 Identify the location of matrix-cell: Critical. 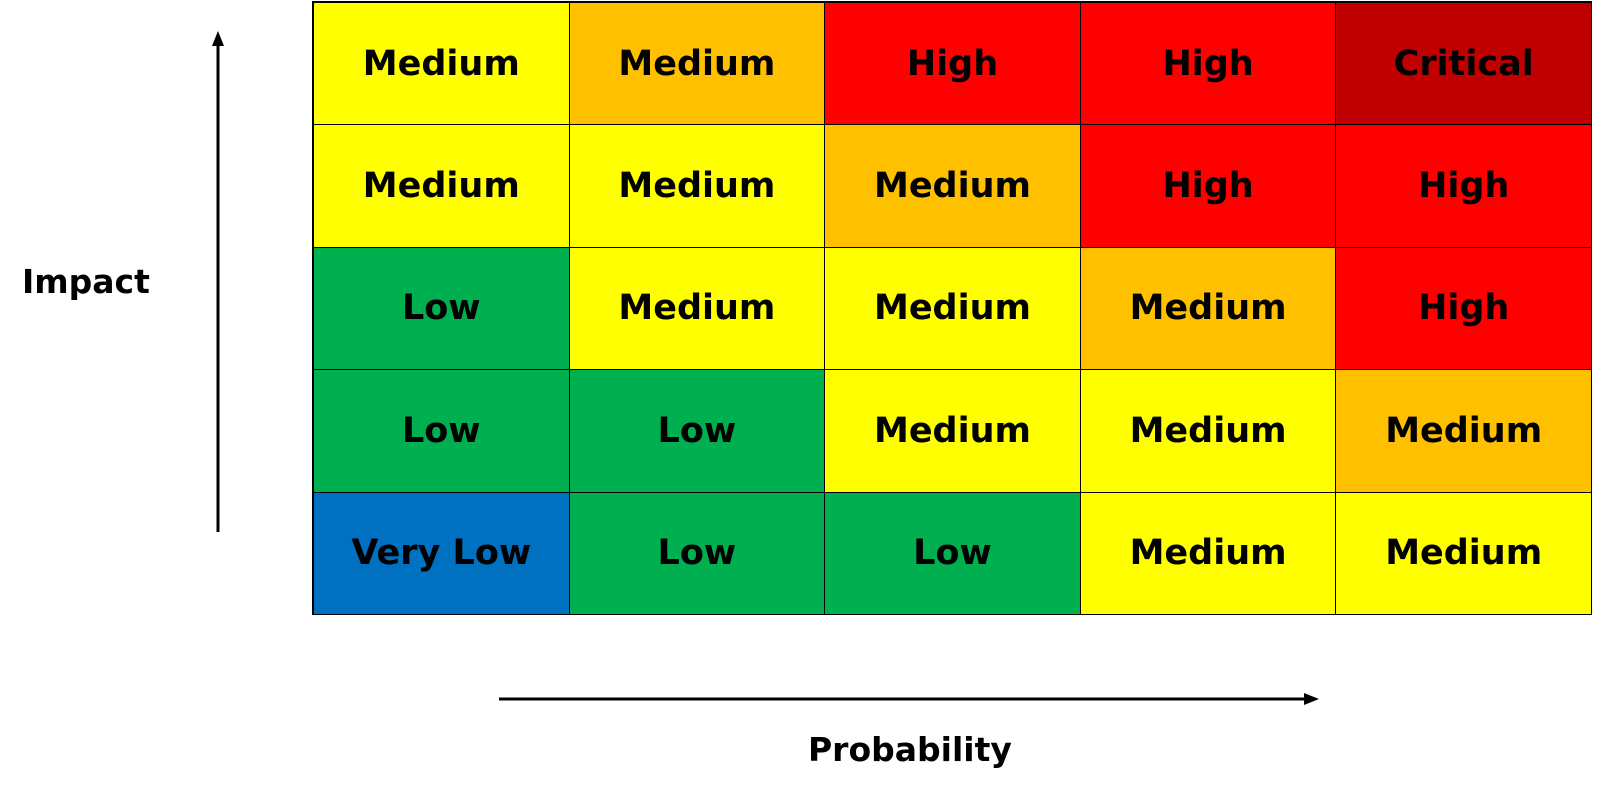
(1464, 64).